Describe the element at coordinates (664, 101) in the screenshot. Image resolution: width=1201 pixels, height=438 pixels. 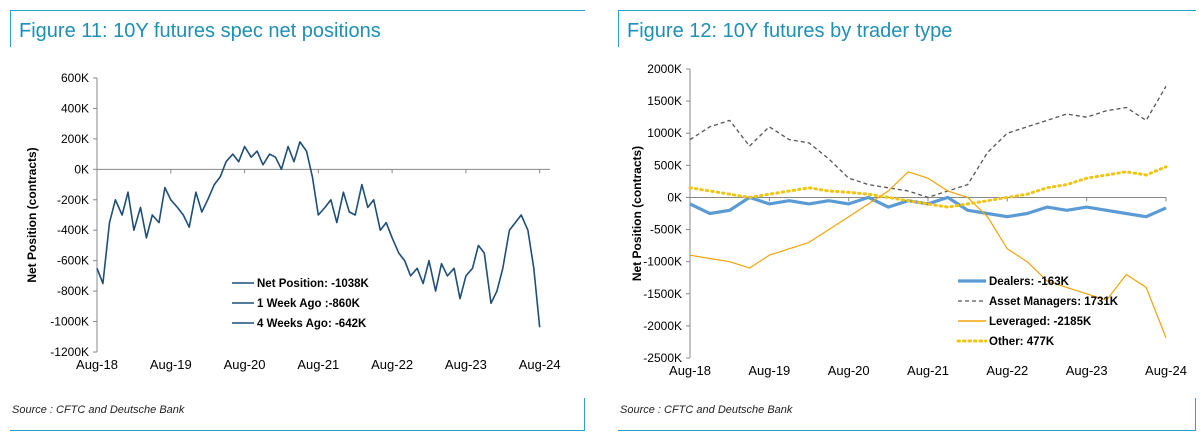
I see `y-tick-label: 1500K` at that location.